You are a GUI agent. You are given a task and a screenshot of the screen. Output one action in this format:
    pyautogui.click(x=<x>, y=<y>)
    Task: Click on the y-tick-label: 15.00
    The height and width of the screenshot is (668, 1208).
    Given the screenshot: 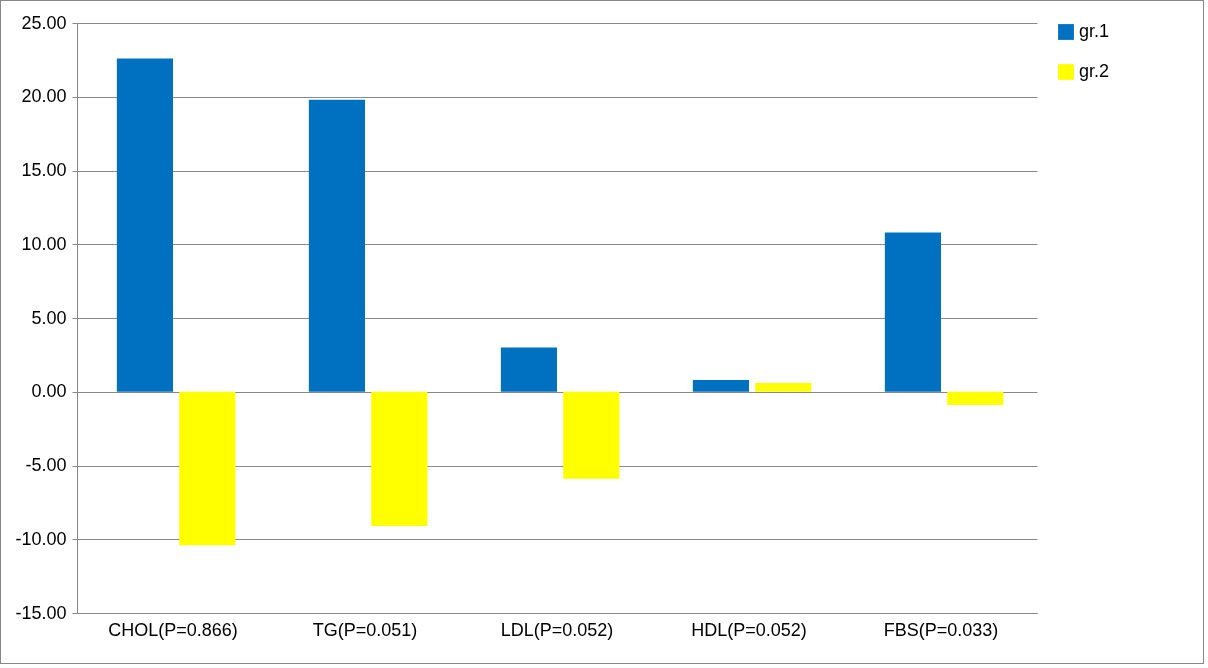 What is the action you would take?
    pyautogui.click(x=44, y=170)
    